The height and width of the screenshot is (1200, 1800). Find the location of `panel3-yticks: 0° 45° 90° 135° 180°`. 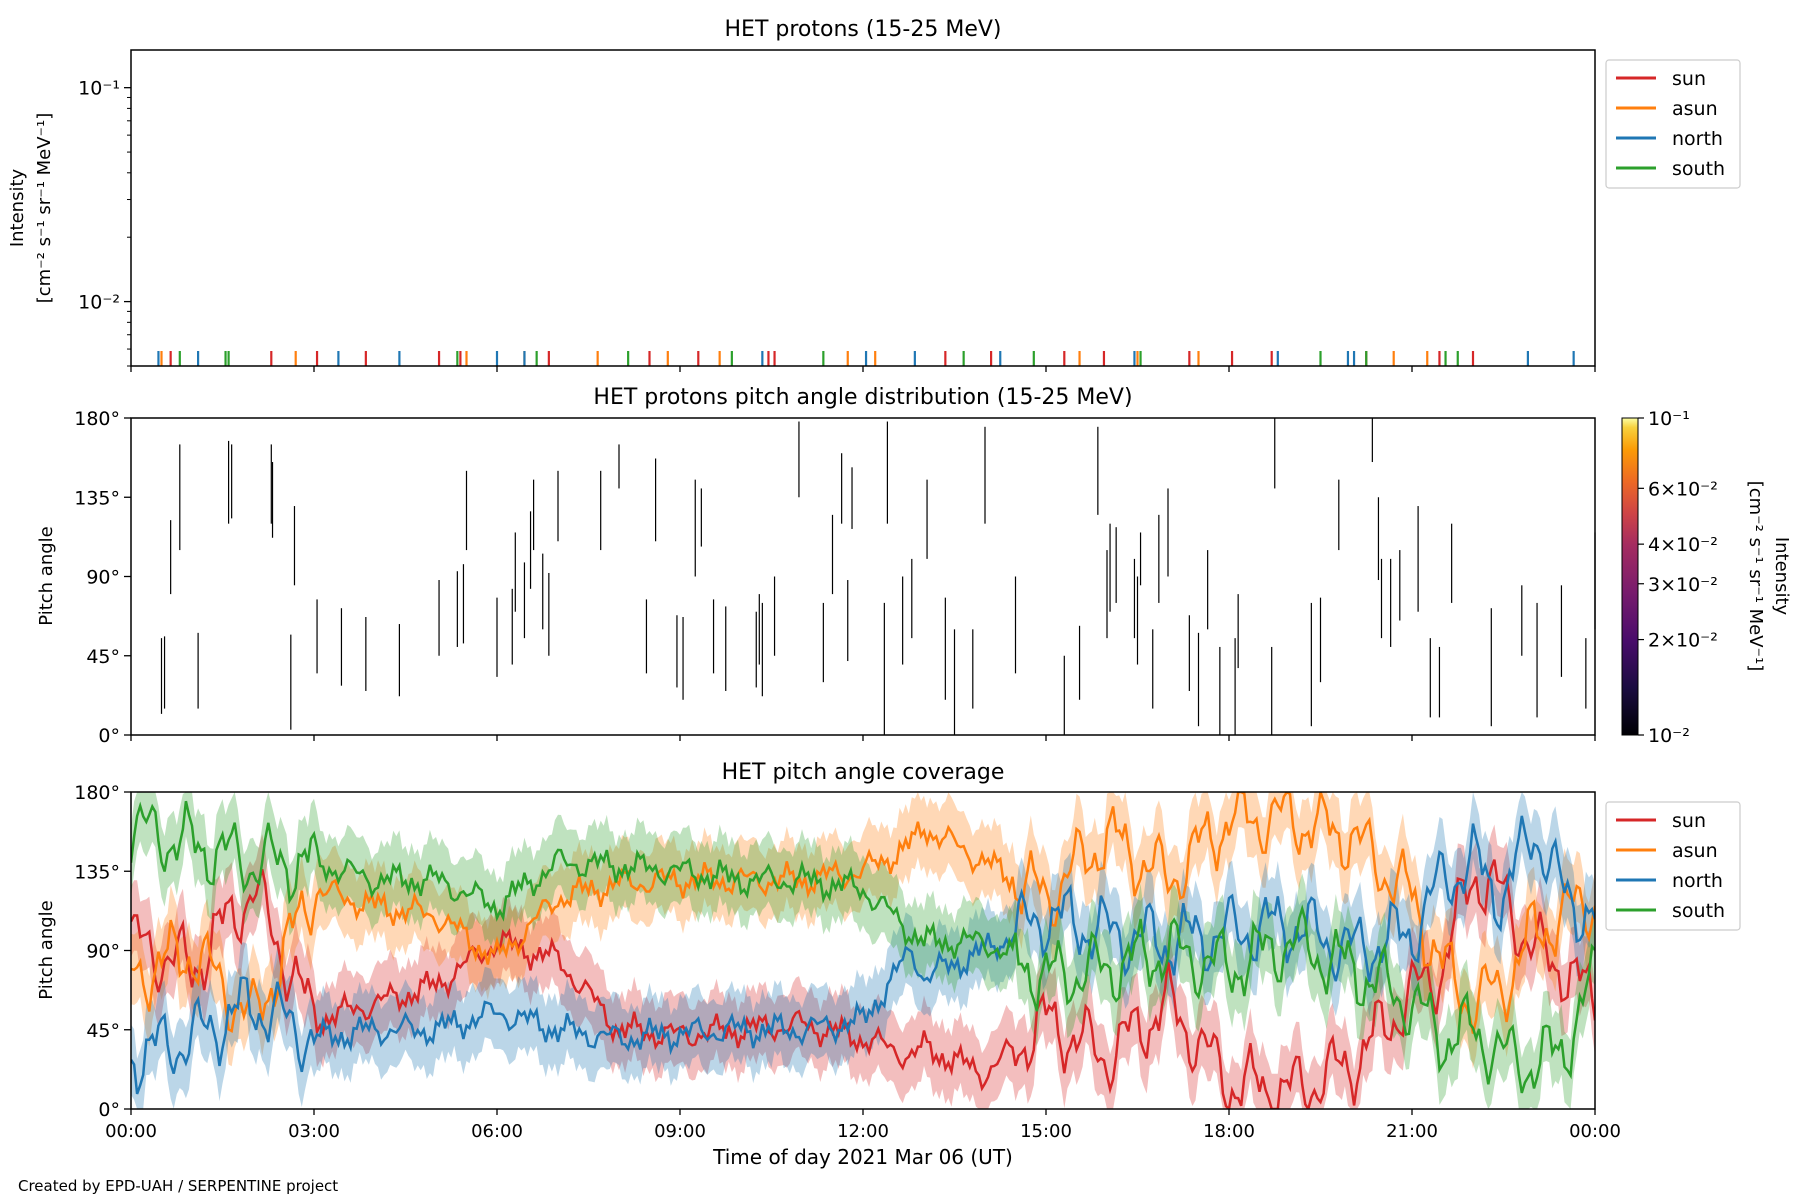

panel3-yticks: 0° 45° 90° 135° 180° is located at coordinates (102, 951).